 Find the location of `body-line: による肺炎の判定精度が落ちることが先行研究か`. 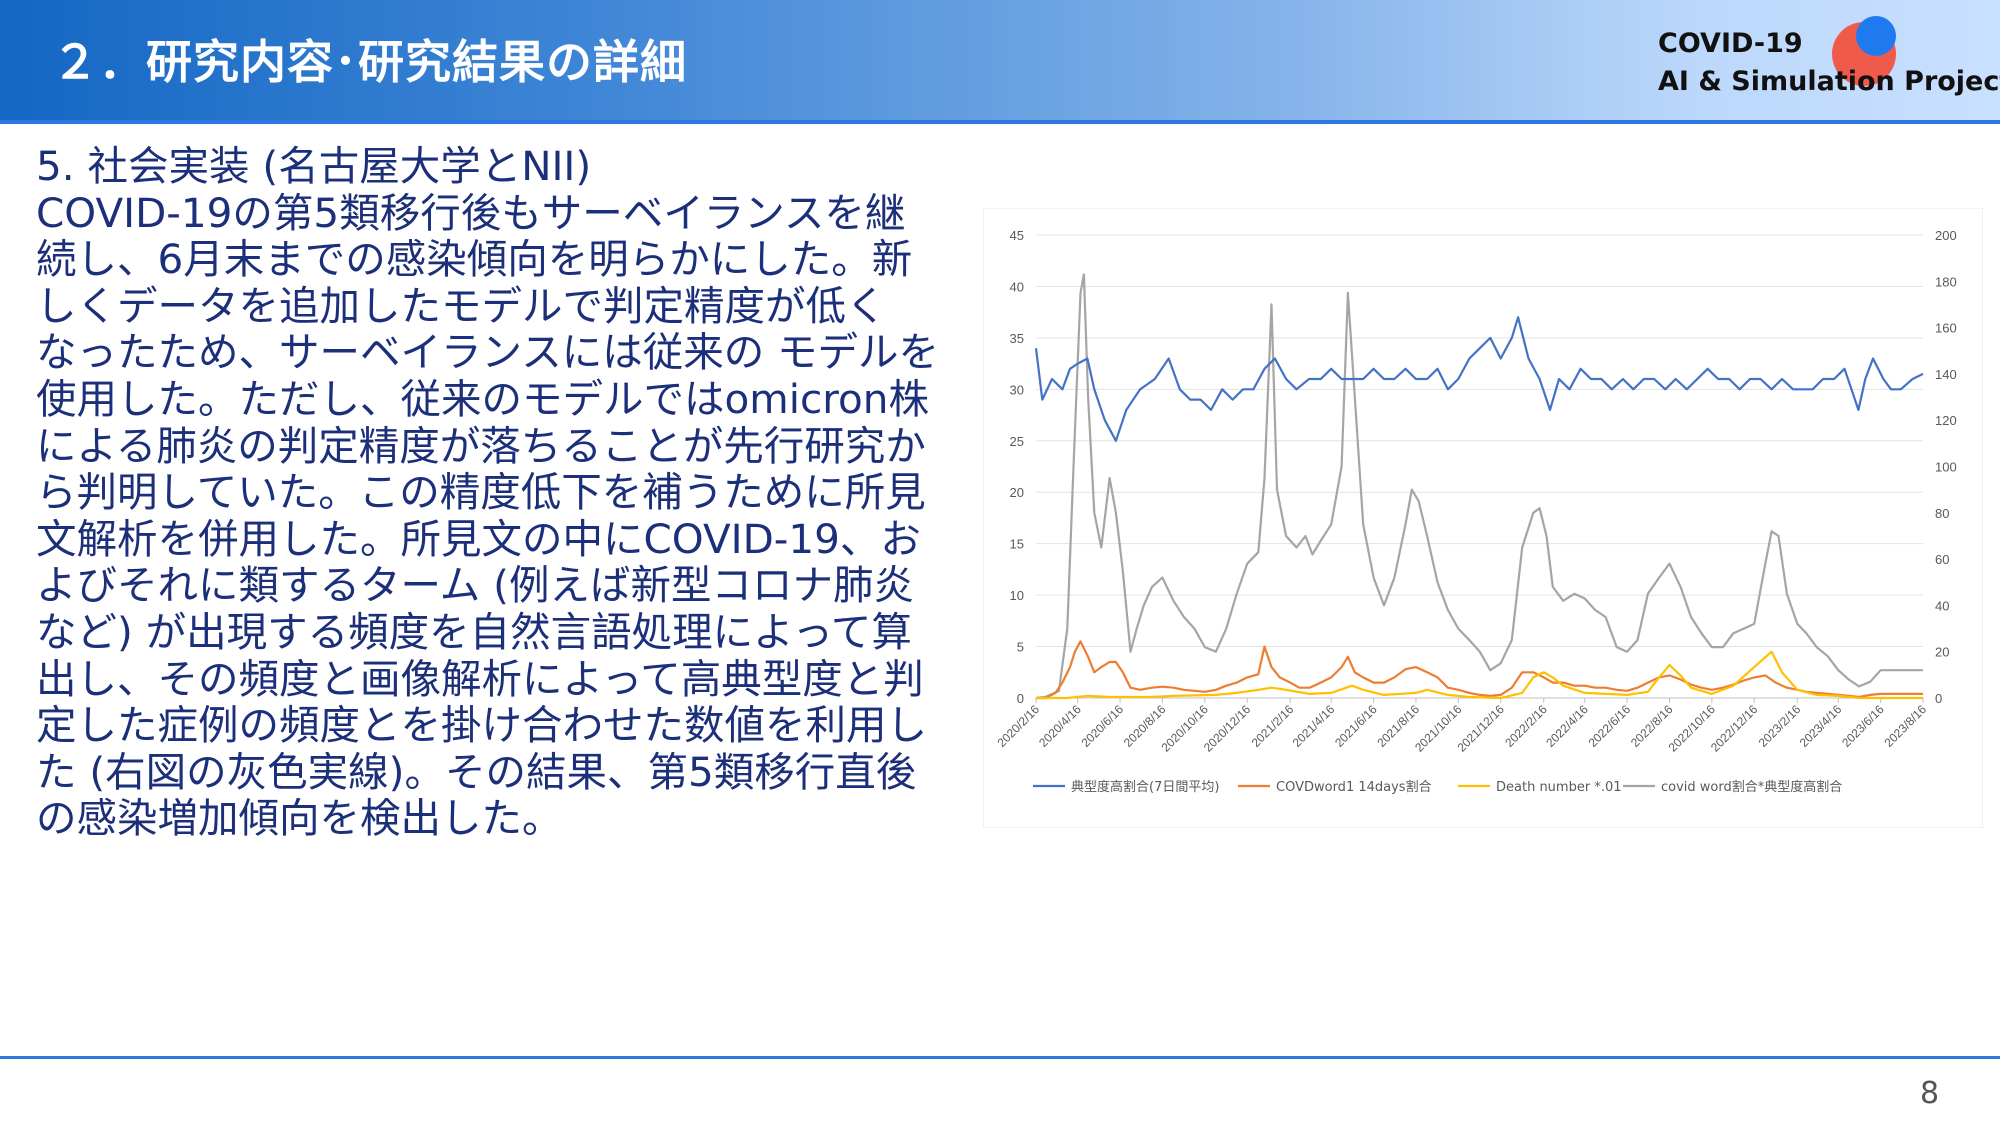

body-line: による肺炎の判定精度が落ちることが先行研究か is located at coordinates (481, 445).